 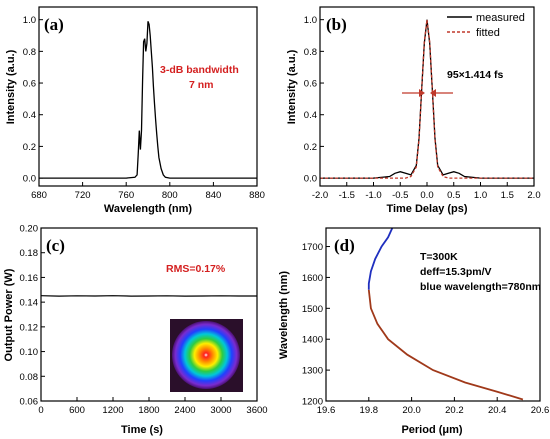 What do you see at coordinates (29, 20) in the screenshot?
I see `panel-a-ytick-label: 1.0` at bounding box center [29, 20].